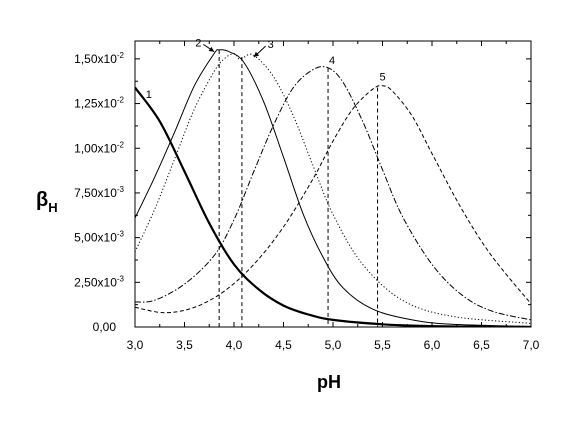 This screenshot has width=574, height=423. What do you see at coordinates (481, 345) in the screenshot?
I see `x-tick-label: 6,5` at bounding box center [481, 345].